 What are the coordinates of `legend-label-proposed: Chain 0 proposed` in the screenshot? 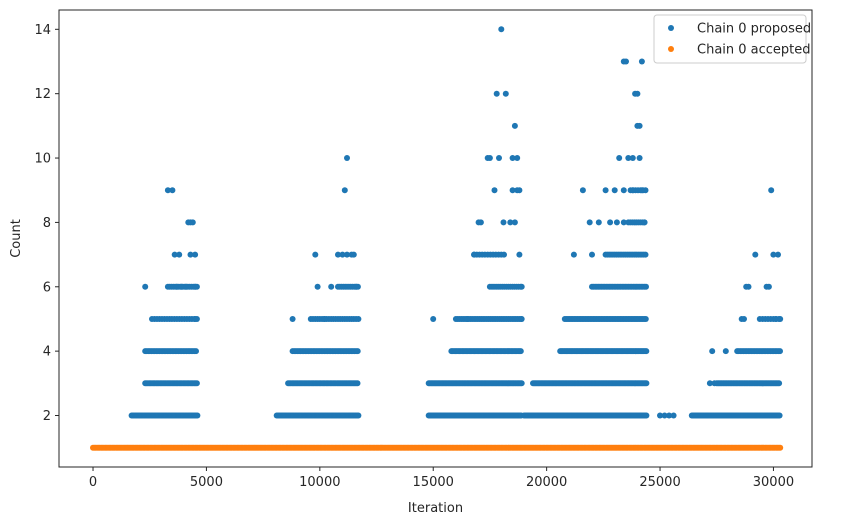 It's located at (754, 29).